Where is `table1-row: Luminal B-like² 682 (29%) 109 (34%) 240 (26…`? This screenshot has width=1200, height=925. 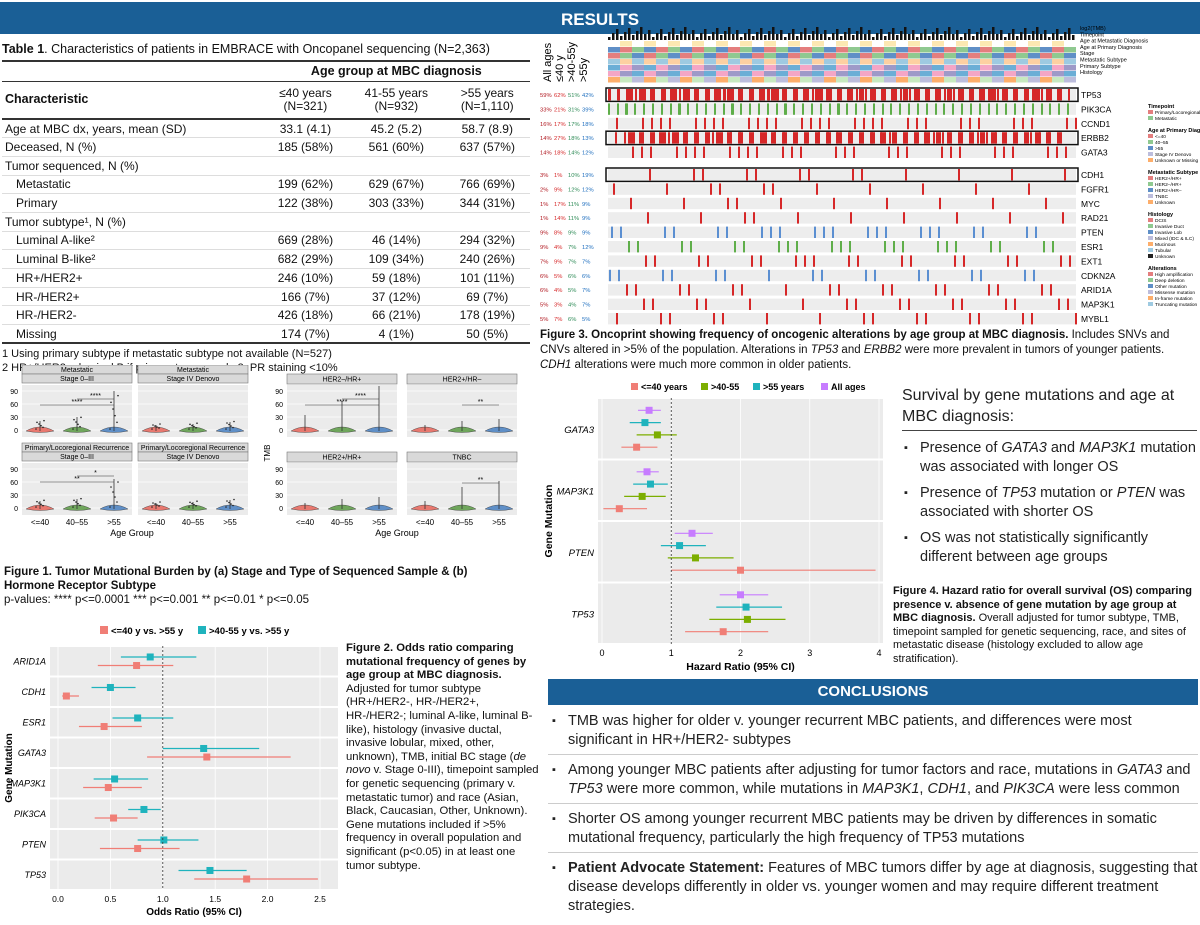 table1-row: Luminal B-like² 682 (29%) 109 (34%) 240 (26… is located at coordinates (266, 259).